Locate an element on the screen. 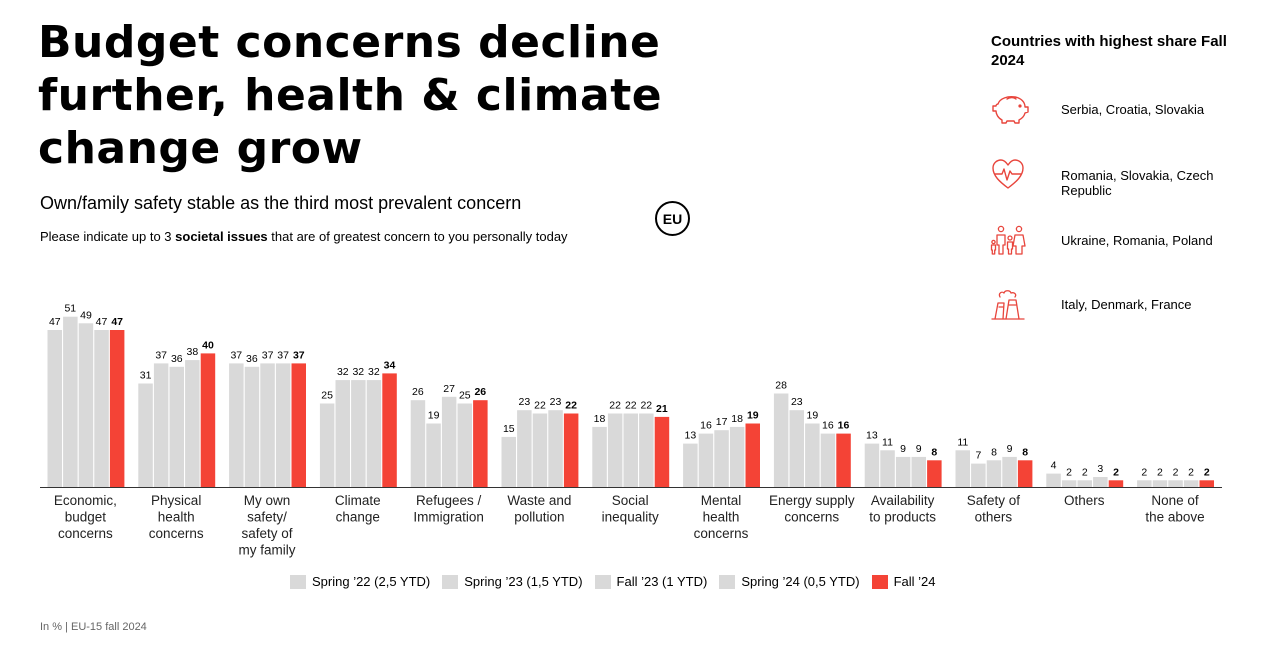 The image size is (1280, 650). value-label-fall24-7: 19 is located at coordinates (753, 416).